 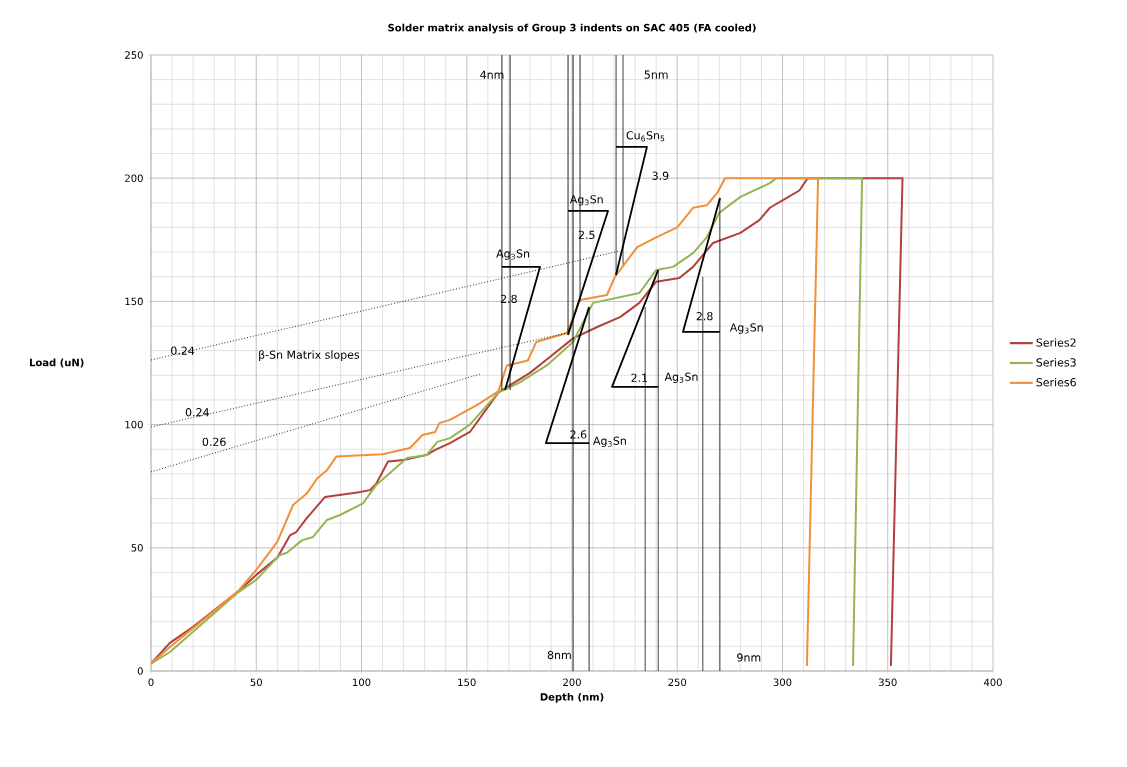 What do you see at coordinates (214, 441) in the screenshot?
I see `annotation: 0.26` at bounding box center [214, 441].